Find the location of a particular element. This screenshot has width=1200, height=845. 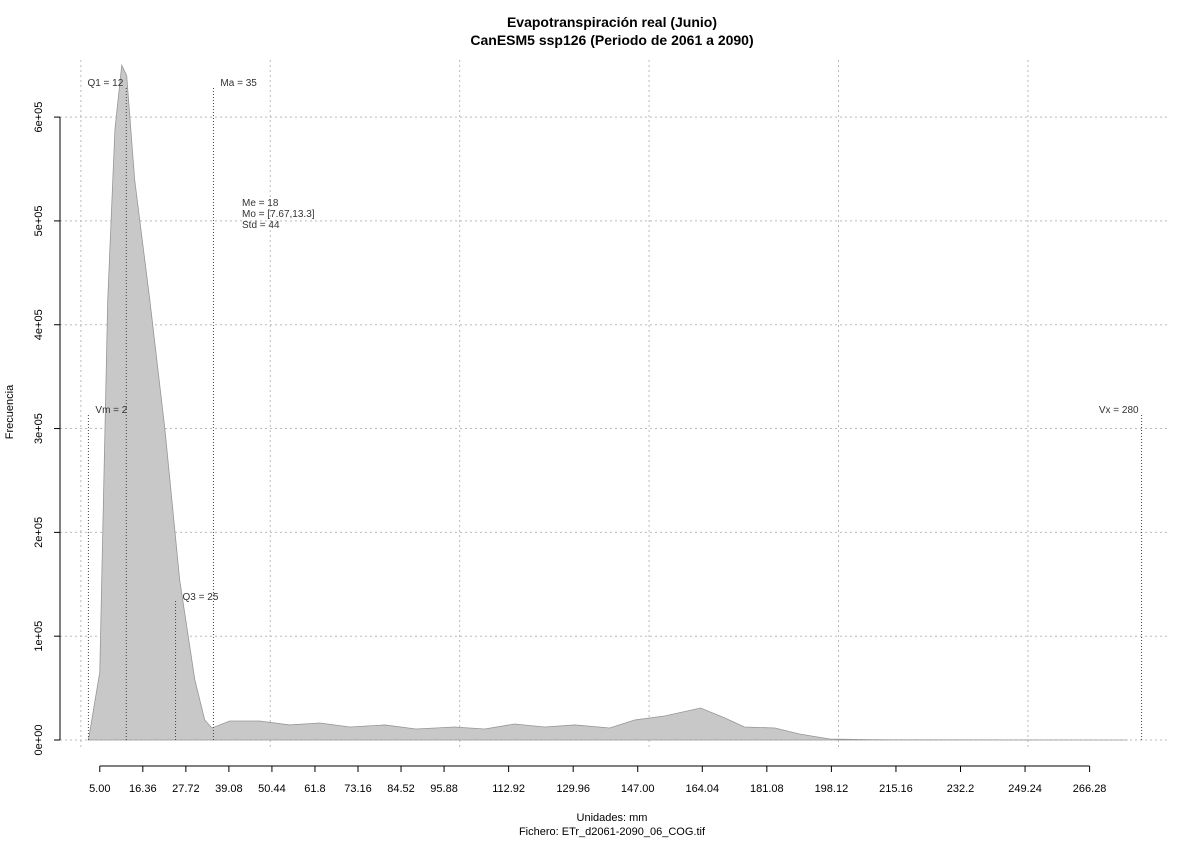

x-tick-label: 112.92 is located at coordinates (508, 789).